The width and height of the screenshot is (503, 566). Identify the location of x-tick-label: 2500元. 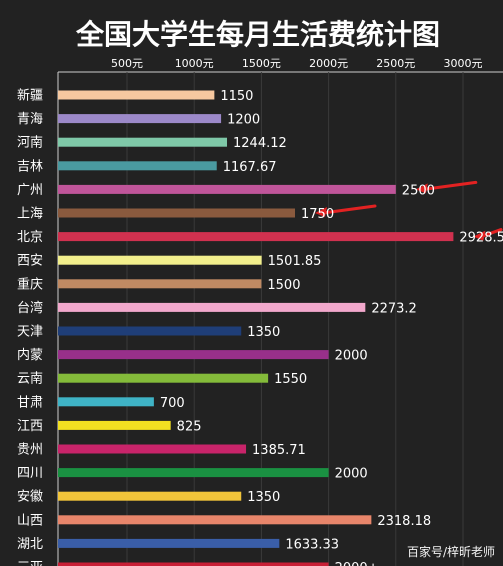
(395, 63).